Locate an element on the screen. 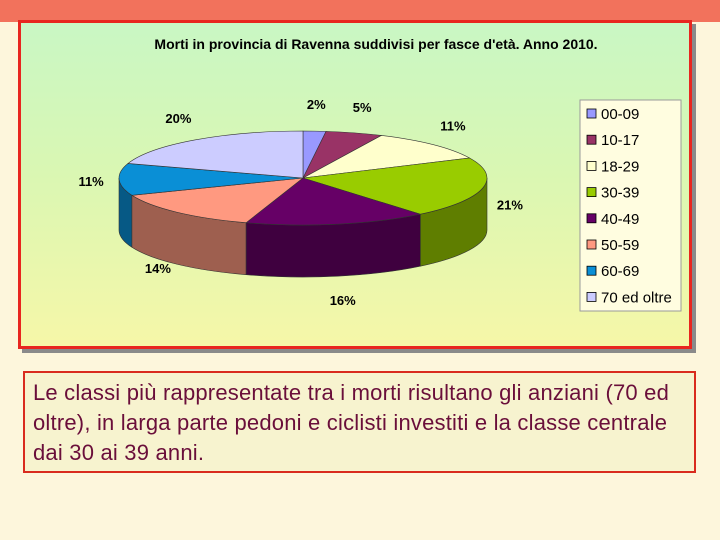 This screenshot has width=720, height=540. legend-label-00-09: 00-09 is located at coordinates (620, 114).